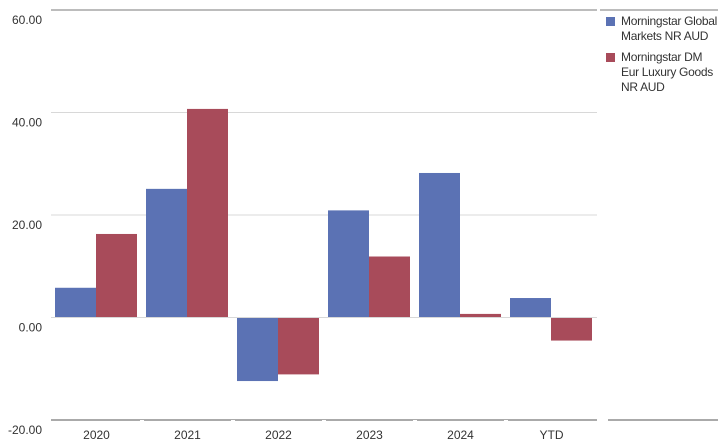  I want to click on bar-luxury-goods-2022, so click(298, 346).